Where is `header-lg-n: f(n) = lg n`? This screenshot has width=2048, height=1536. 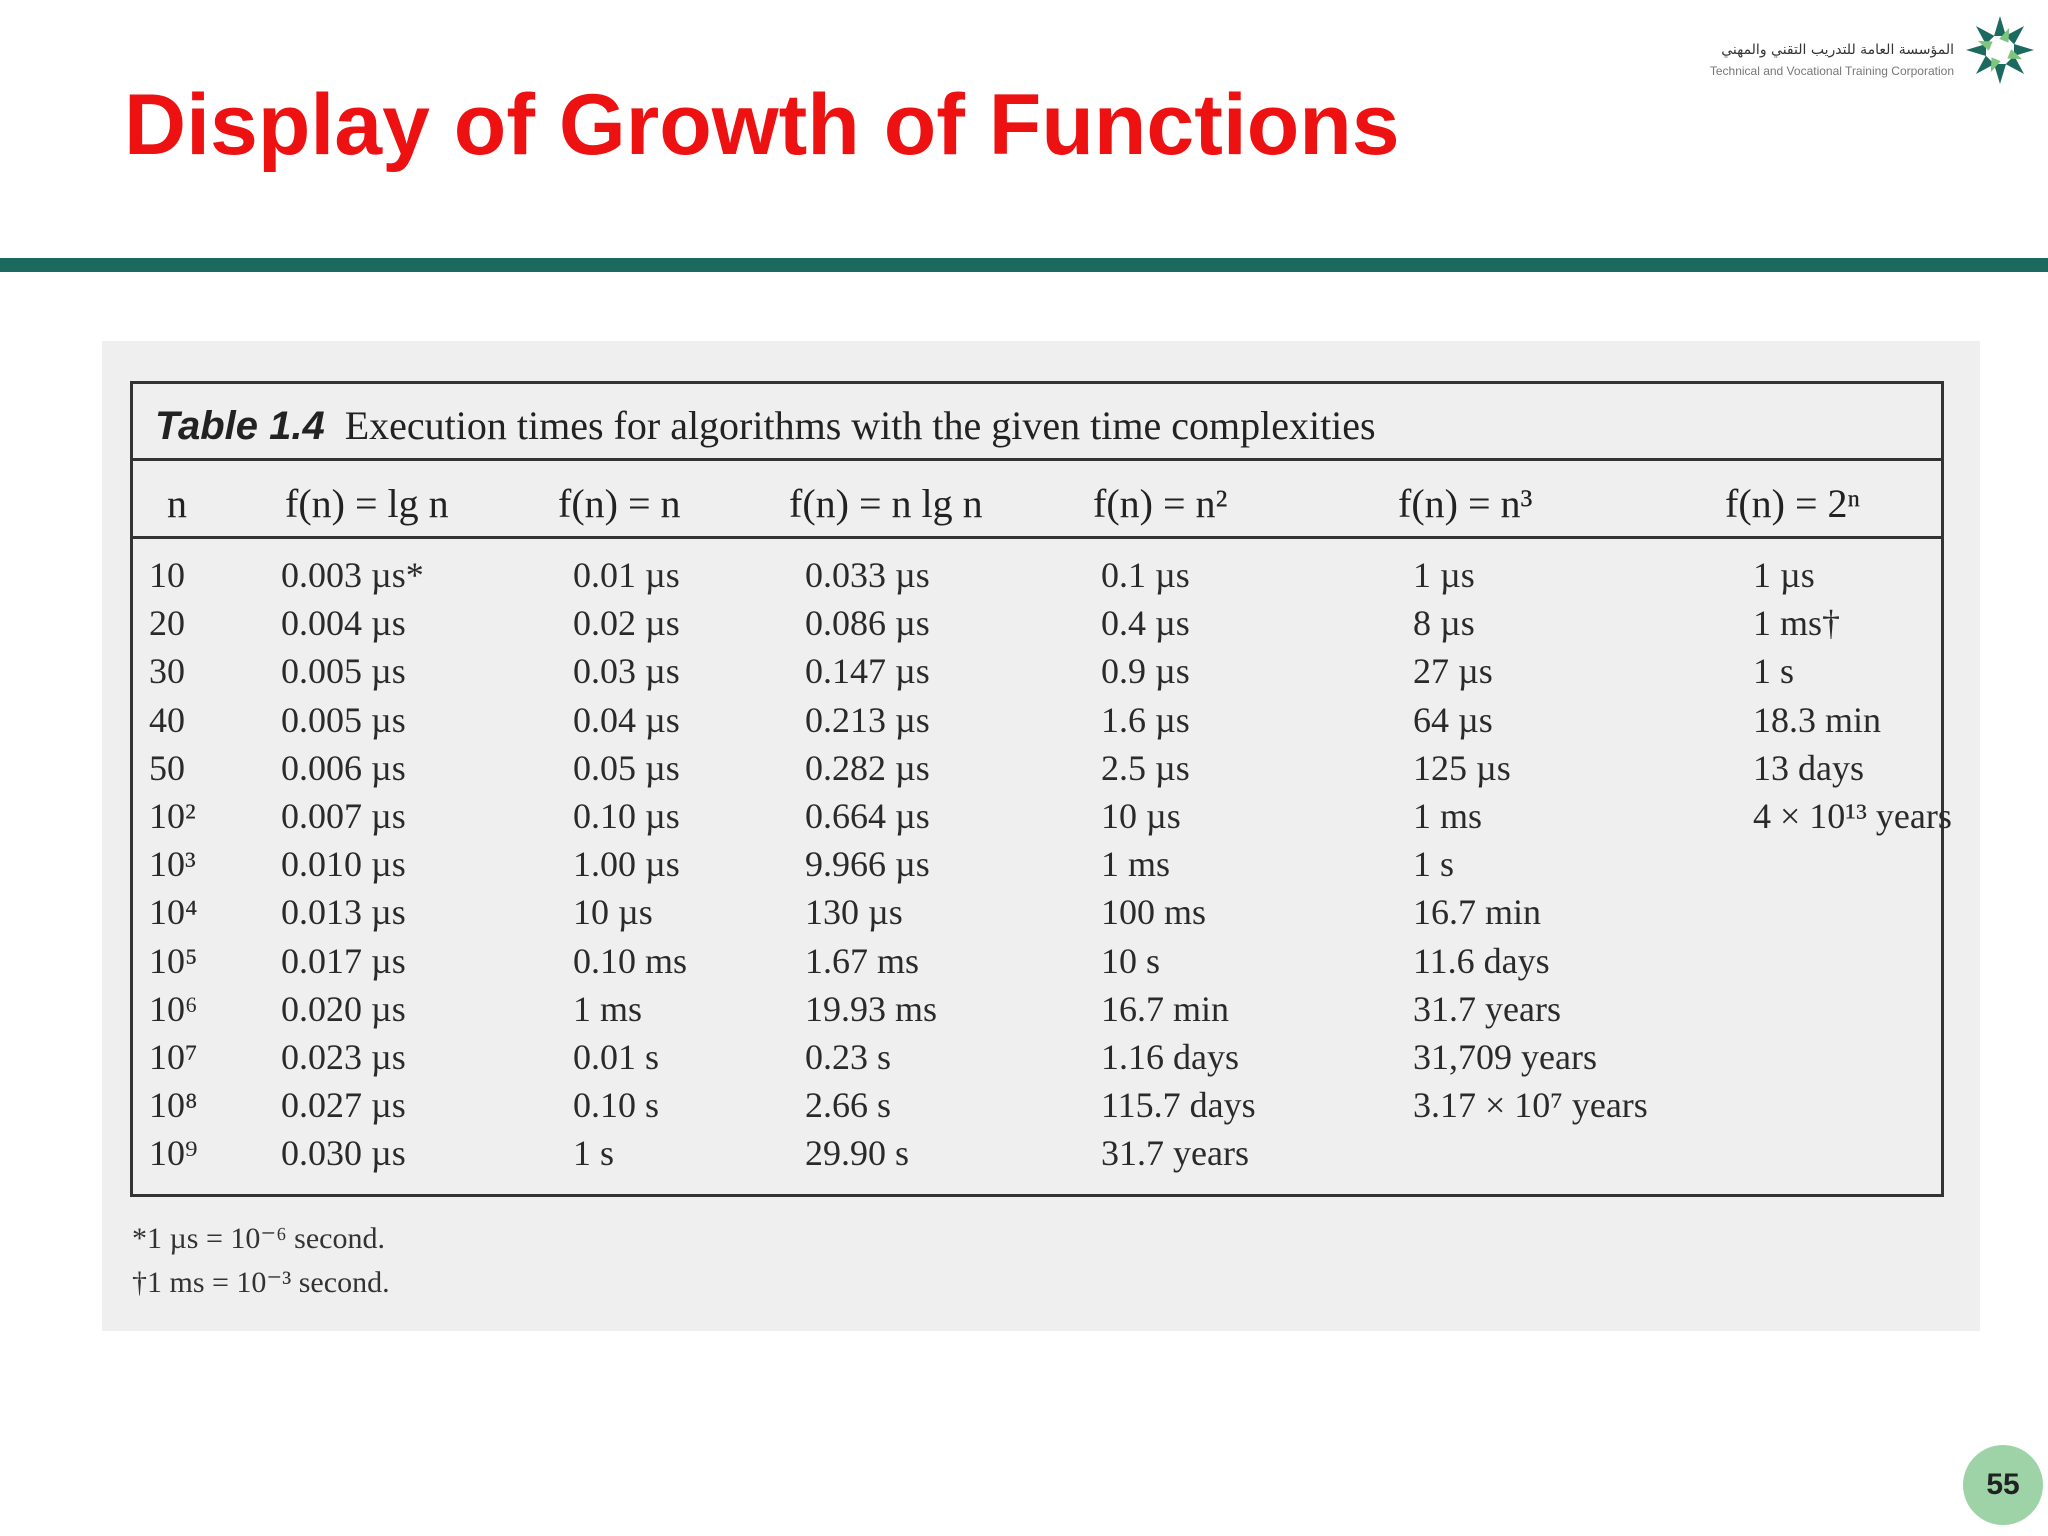 header-lg-n: f(n) = lg n is located at coordinates (367, 503).